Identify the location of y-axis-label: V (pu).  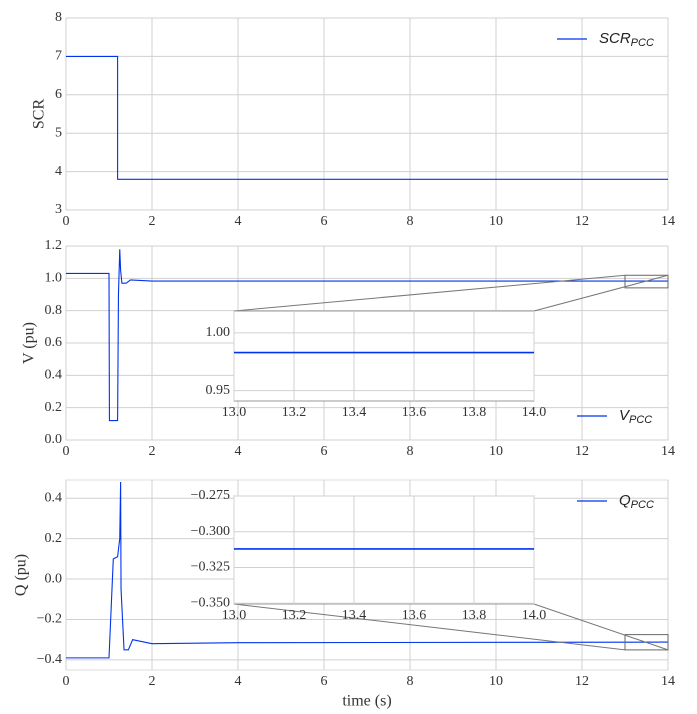
(29, 343).